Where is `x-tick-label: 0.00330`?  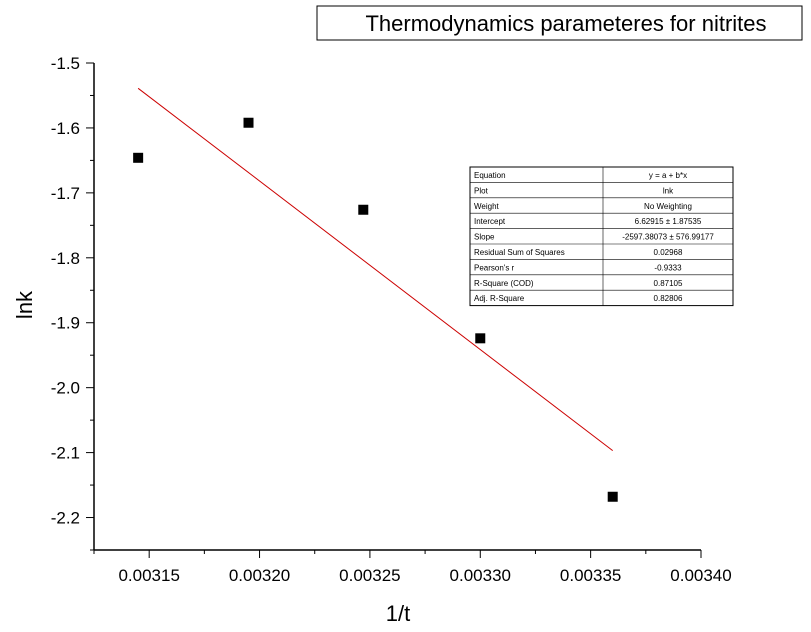
x-tick-label: 0.00330 is located at coordinates (480, 575).